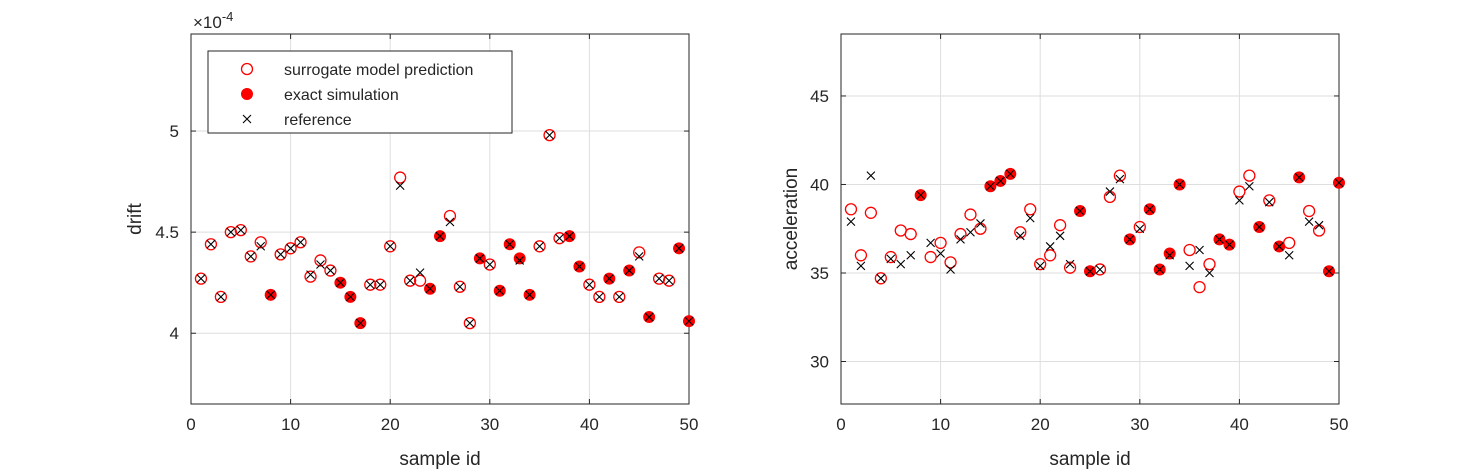 This screenshot has height=472, width=1476. What do you see at coordinates (819, 184) in the screenshot?
I see `y-tick-label: 40` at bounding box center [819, 184].